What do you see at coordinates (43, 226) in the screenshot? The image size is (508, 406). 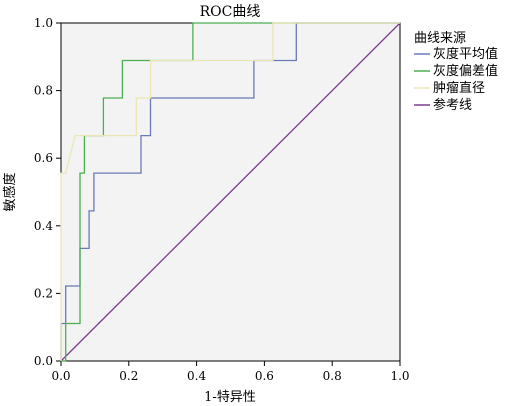 I see `y-tick-label: 0.4` at bounding box center [43, 226].